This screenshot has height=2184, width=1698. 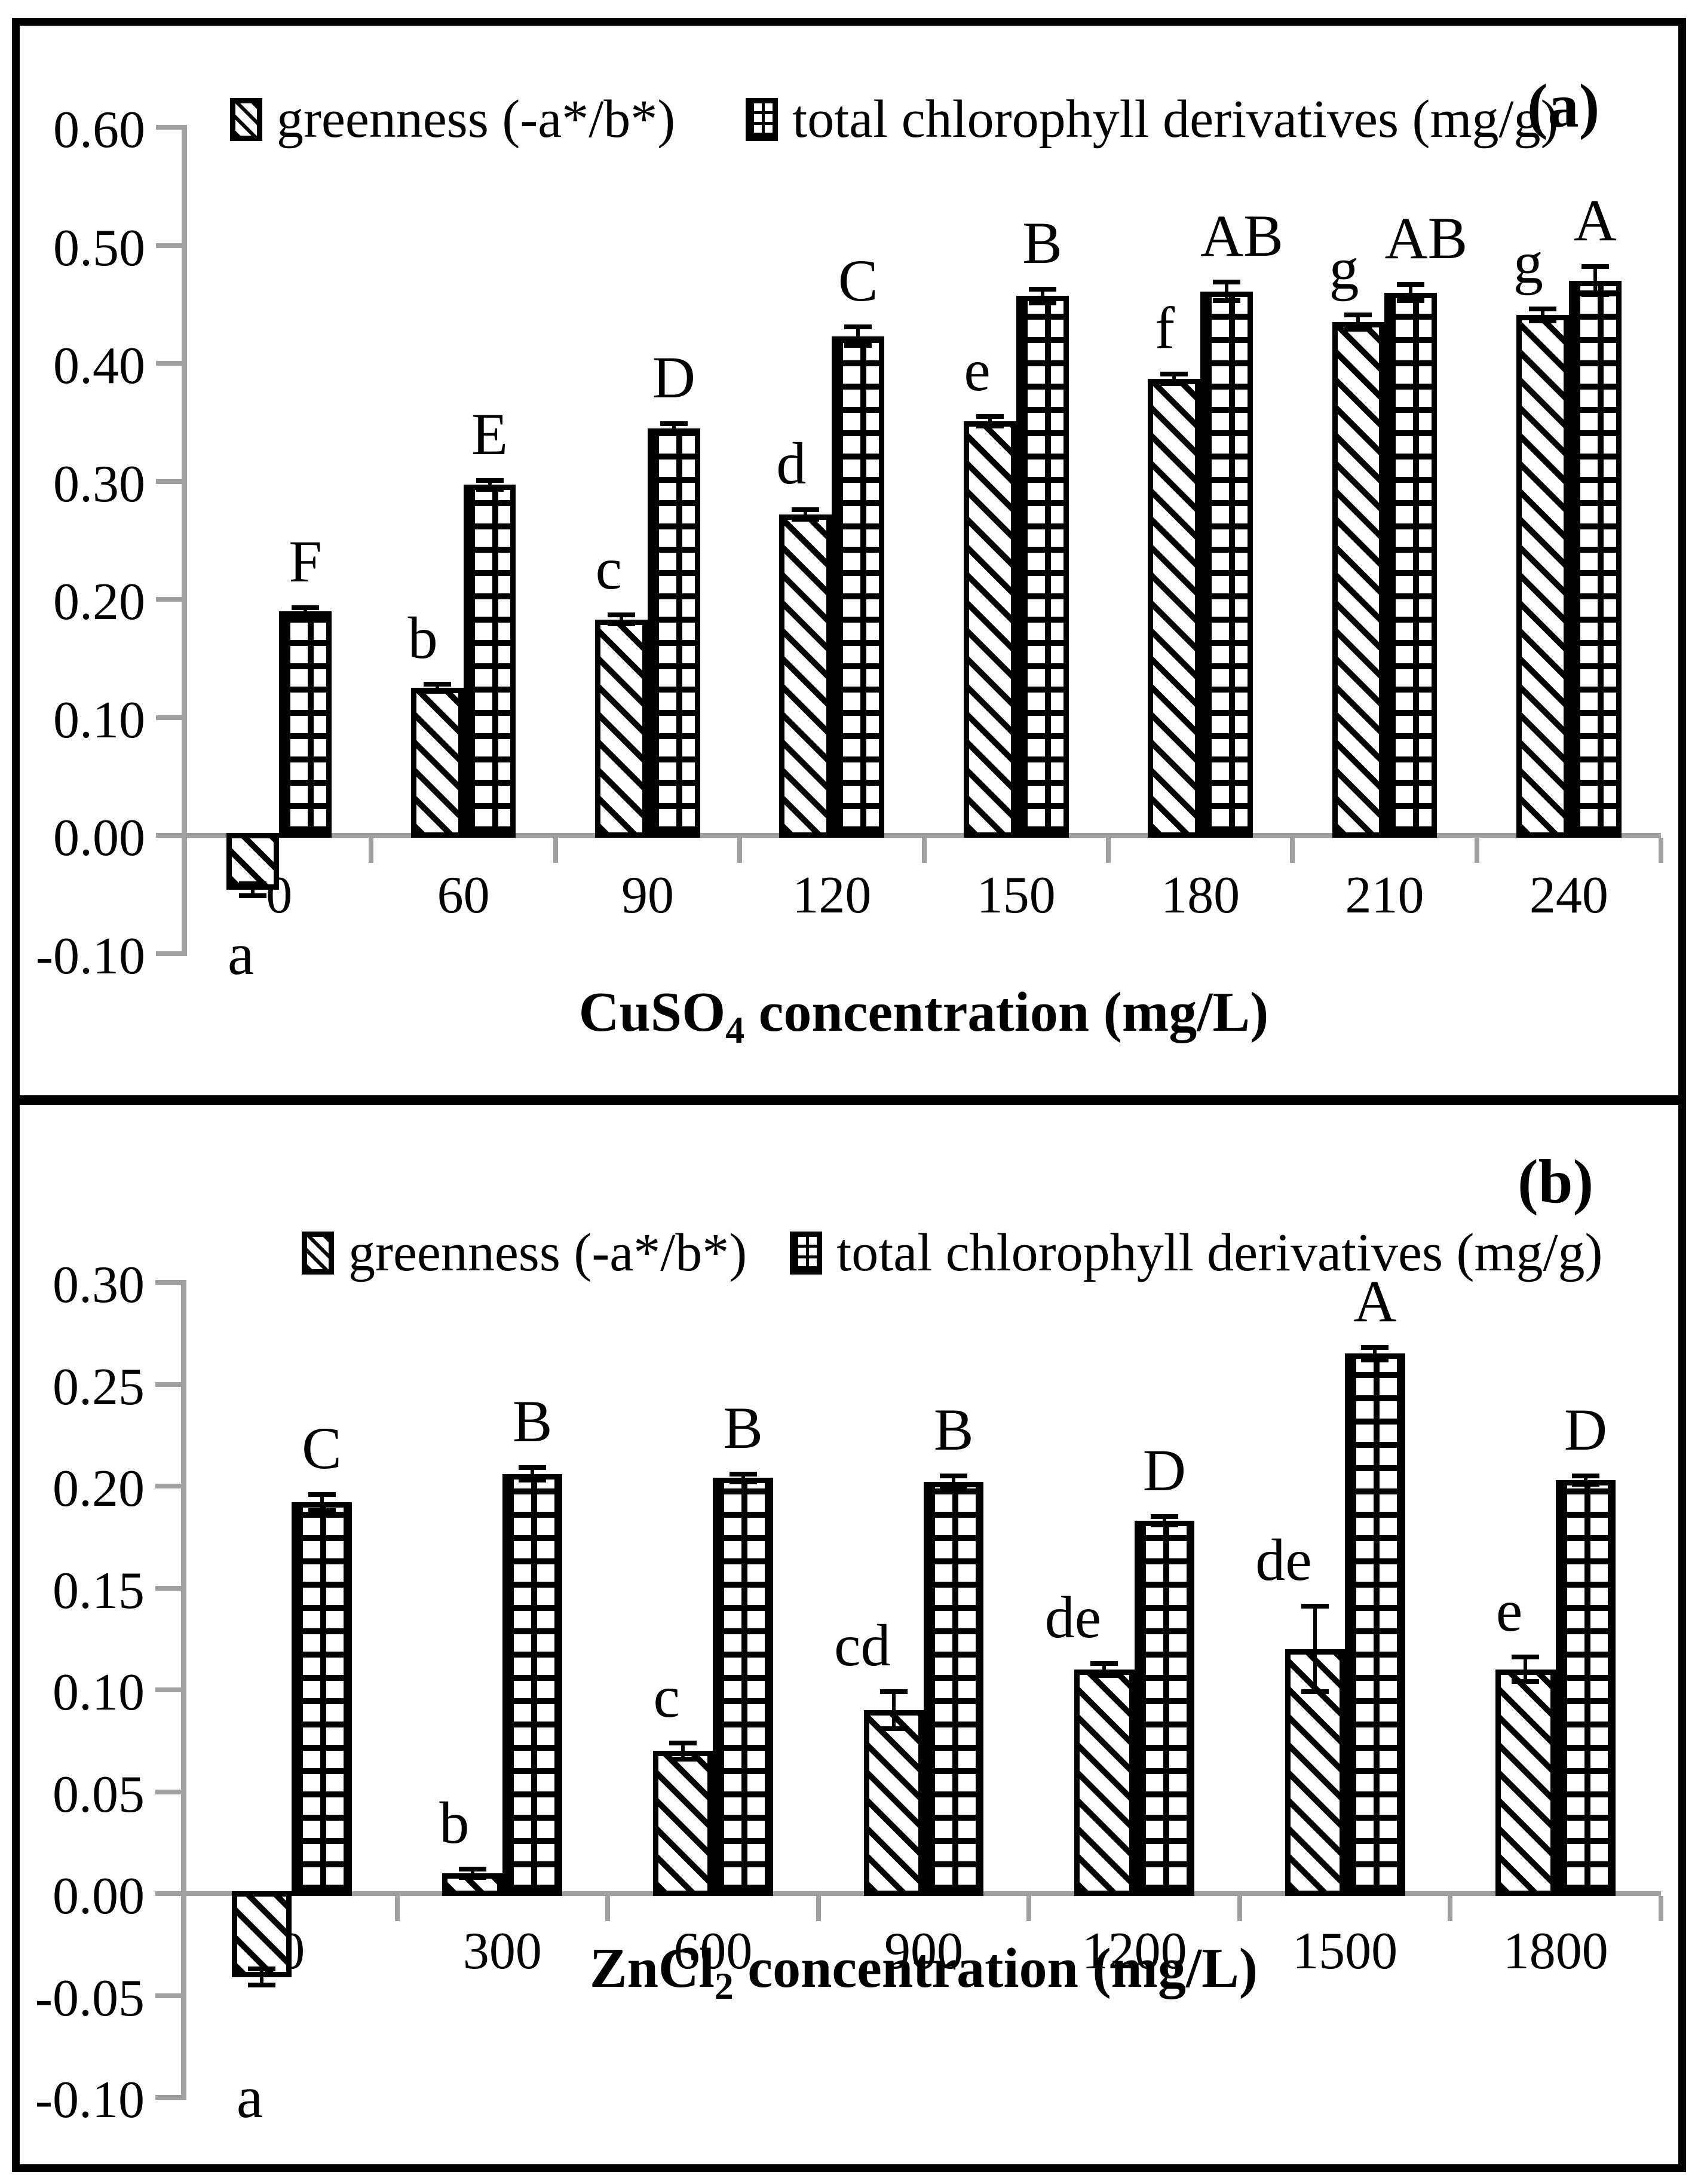 I want to click on y-axis, so click(x=184, y=540).